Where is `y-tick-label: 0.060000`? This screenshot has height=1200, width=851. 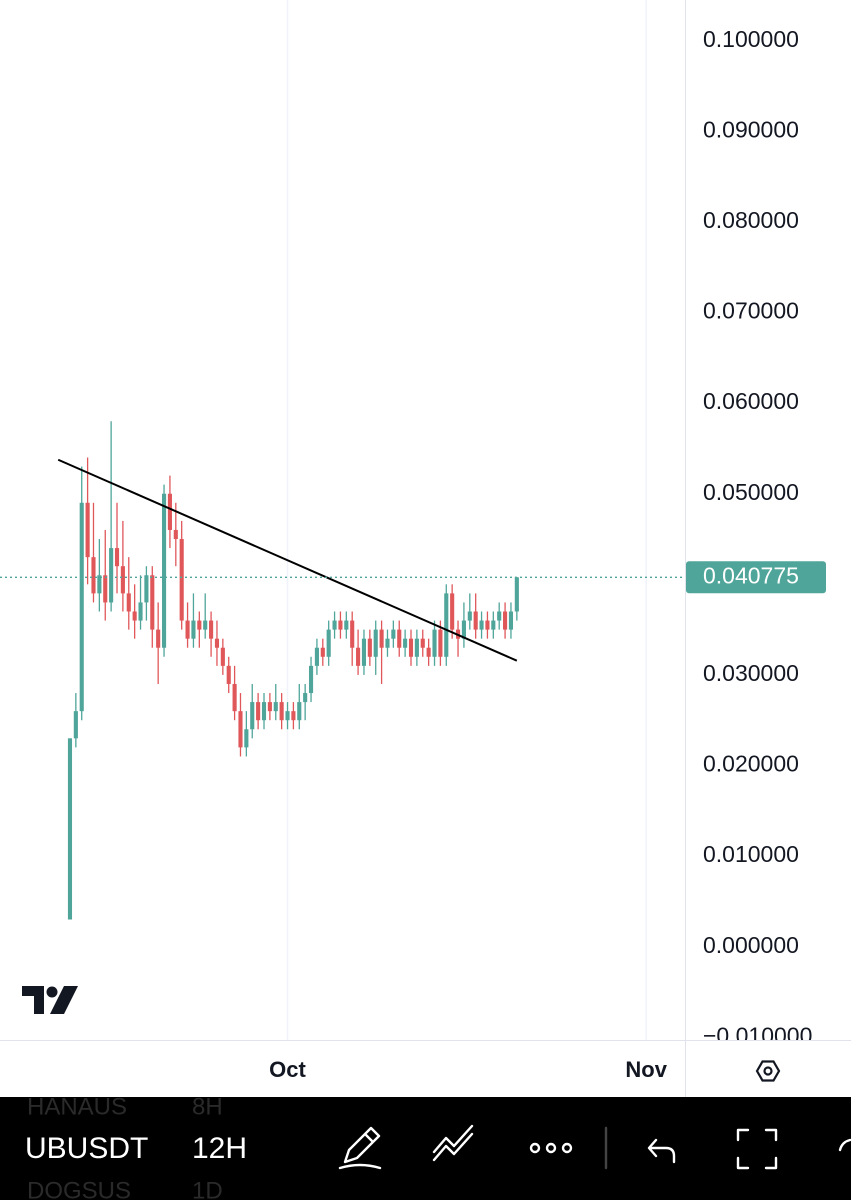 y-tick-label: 0.060000 is located at coordinates (751, 401).